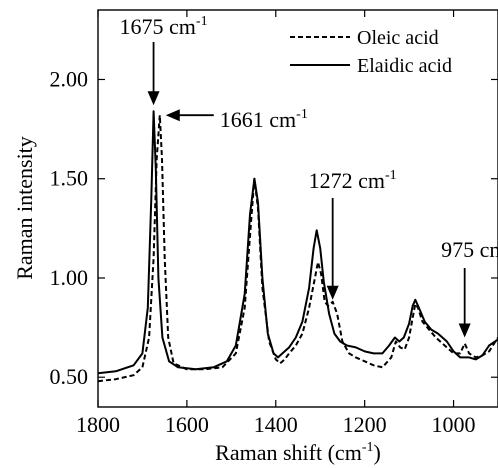 The image size is (498, 468). I want to click on x-tick-label: 1000, so click(454, 424).